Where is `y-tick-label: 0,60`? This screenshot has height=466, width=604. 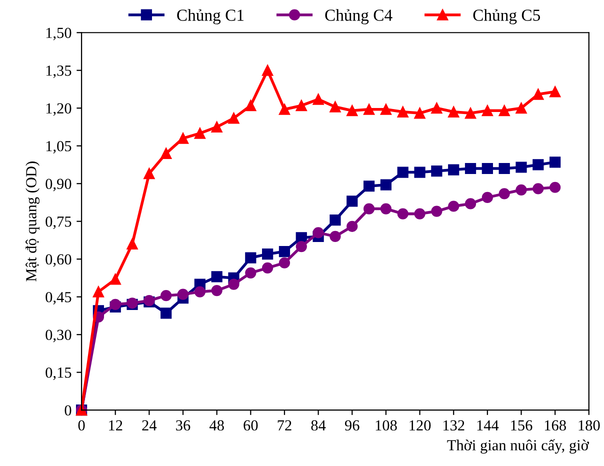
y-tick-label: 0,60 is located at coordinates (59, 260).